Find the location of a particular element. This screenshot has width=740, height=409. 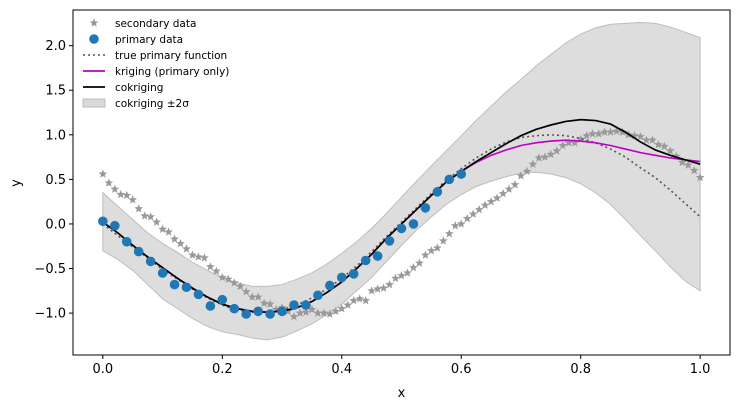

y-tick-label: −0.5 is located at coordinates (50, 269).